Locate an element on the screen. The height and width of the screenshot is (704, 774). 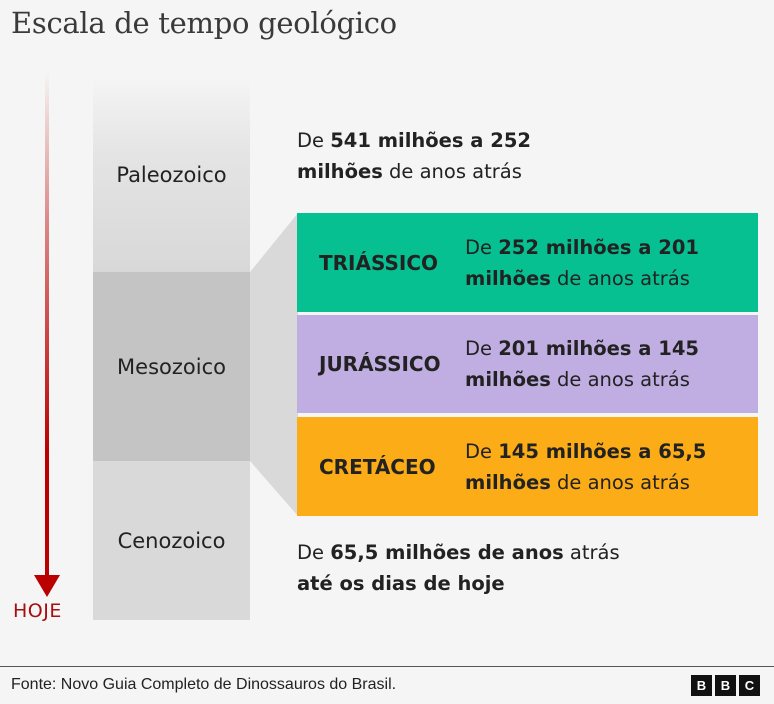
bbc-logo: B B C is located at coordinates (725, 685).